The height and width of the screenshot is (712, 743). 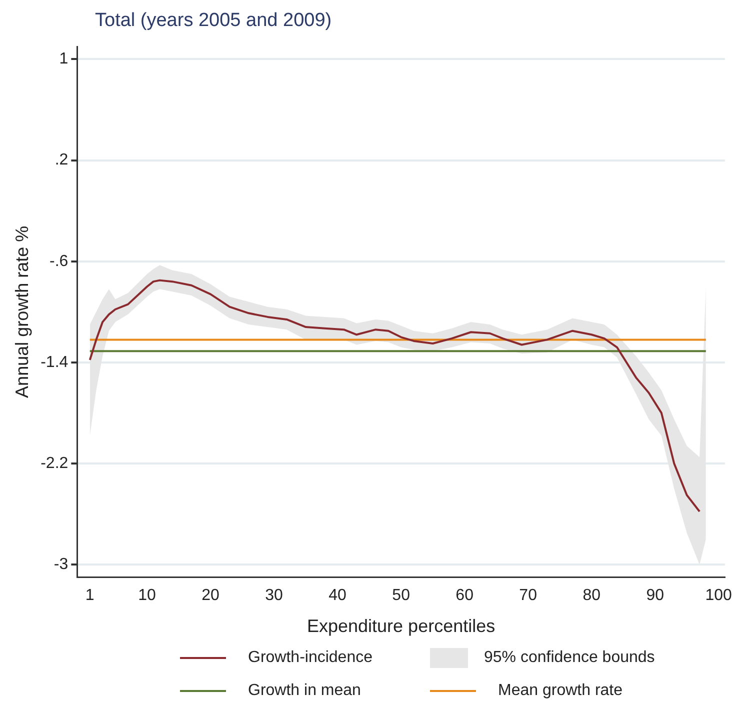 What do you see at coordinates (59, 261) in the screenshot?
I see `y-tick-label: -.6` at bounding box center [59, 261].